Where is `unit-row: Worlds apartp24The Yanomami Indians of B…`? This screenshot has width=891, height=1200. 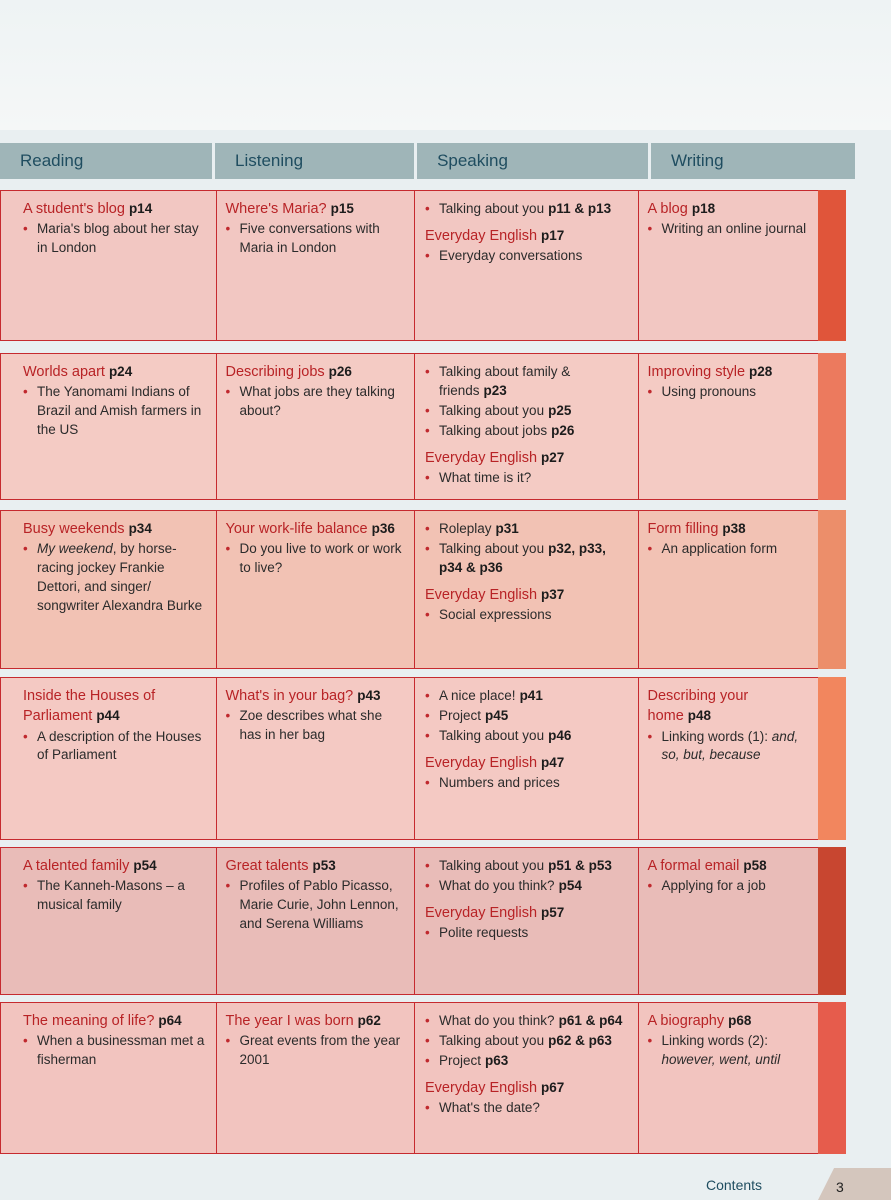
unit-row: Worlds apartp24The Yanomami Indians of B… is located at coordinates (426, 426).